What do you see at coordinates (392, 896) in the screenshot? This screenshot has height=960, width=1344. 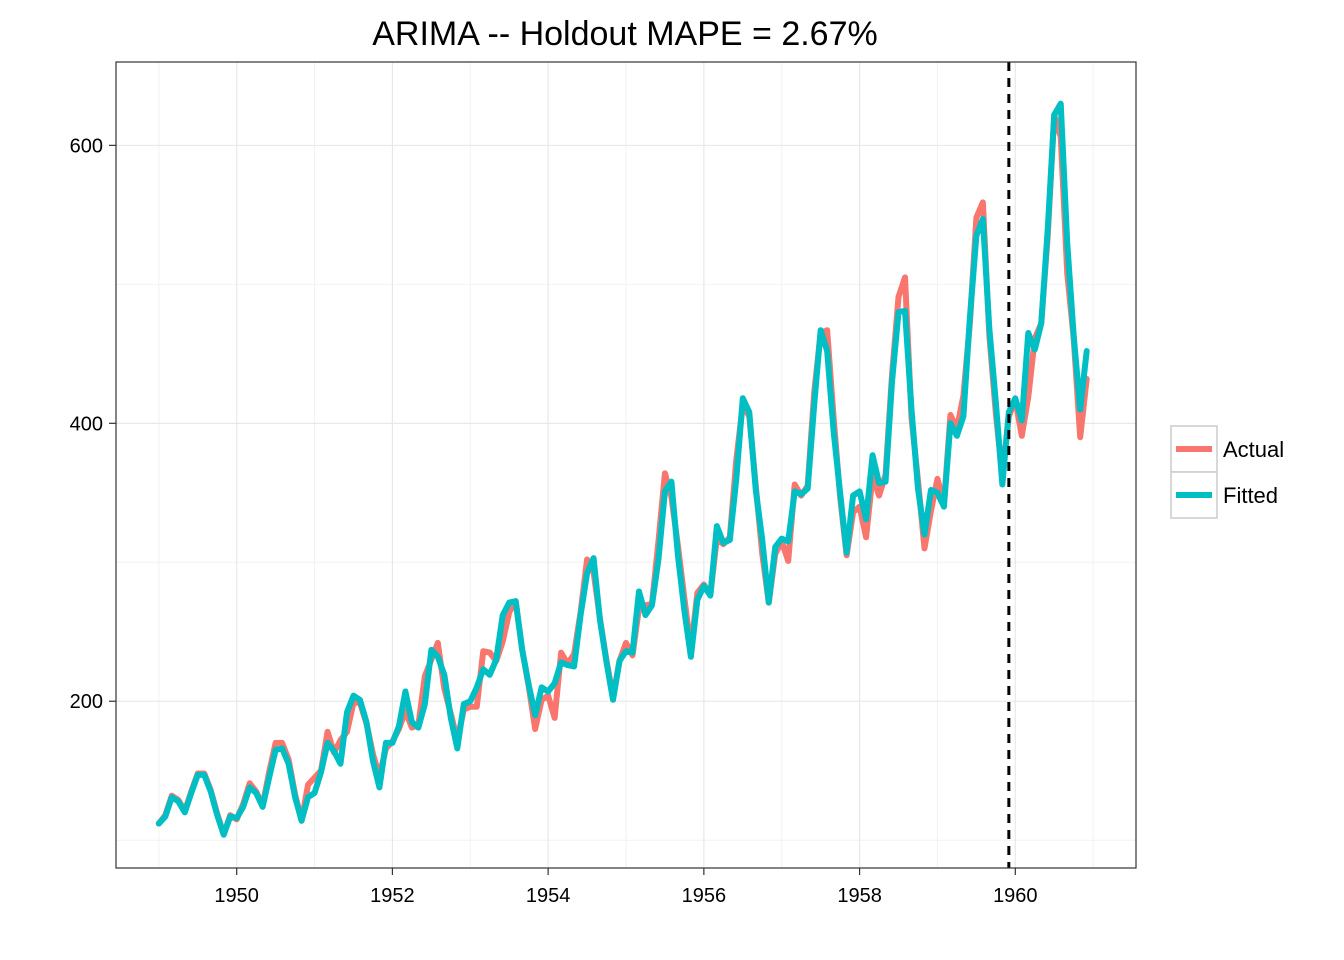 I see `x-tick-label: 1952` at bounding box center [392, 896].